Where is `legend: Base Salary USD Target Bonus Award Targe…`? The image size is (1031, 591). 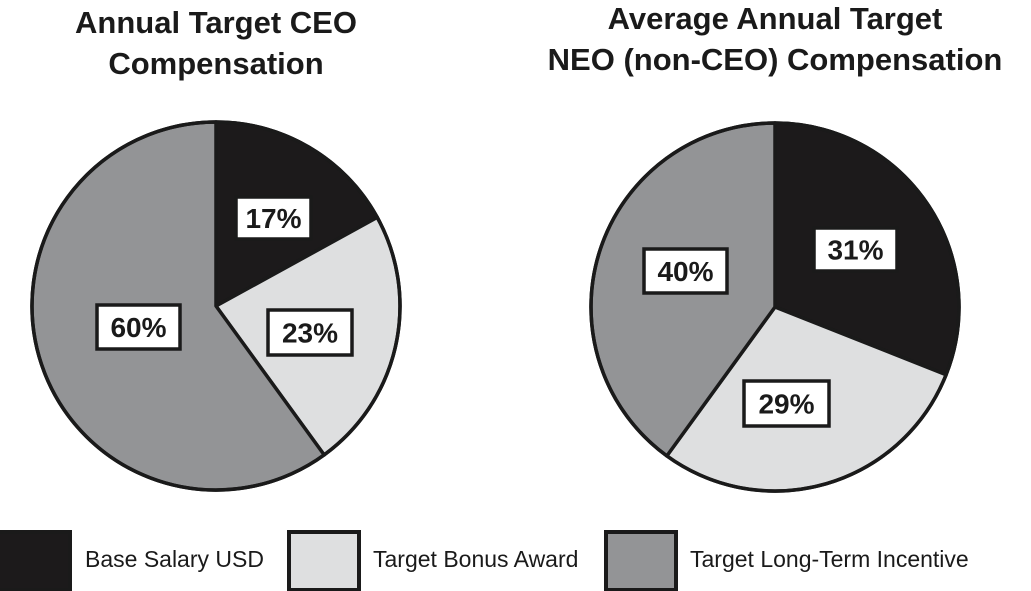 legend: Base Salary USD Target Bonus Award Targe… is located at coordinates (484, 560).